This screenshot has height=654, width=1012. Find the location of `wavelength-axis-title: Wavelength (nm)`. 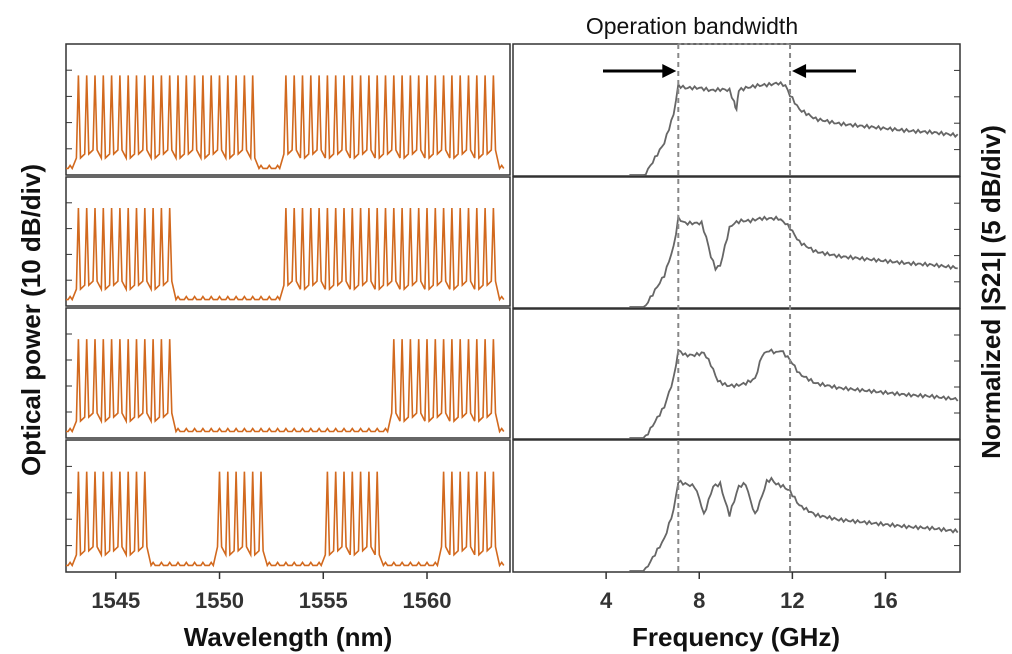

wavelength-axis-title: Wavelength (nm) is located at coordinates (288, 637).